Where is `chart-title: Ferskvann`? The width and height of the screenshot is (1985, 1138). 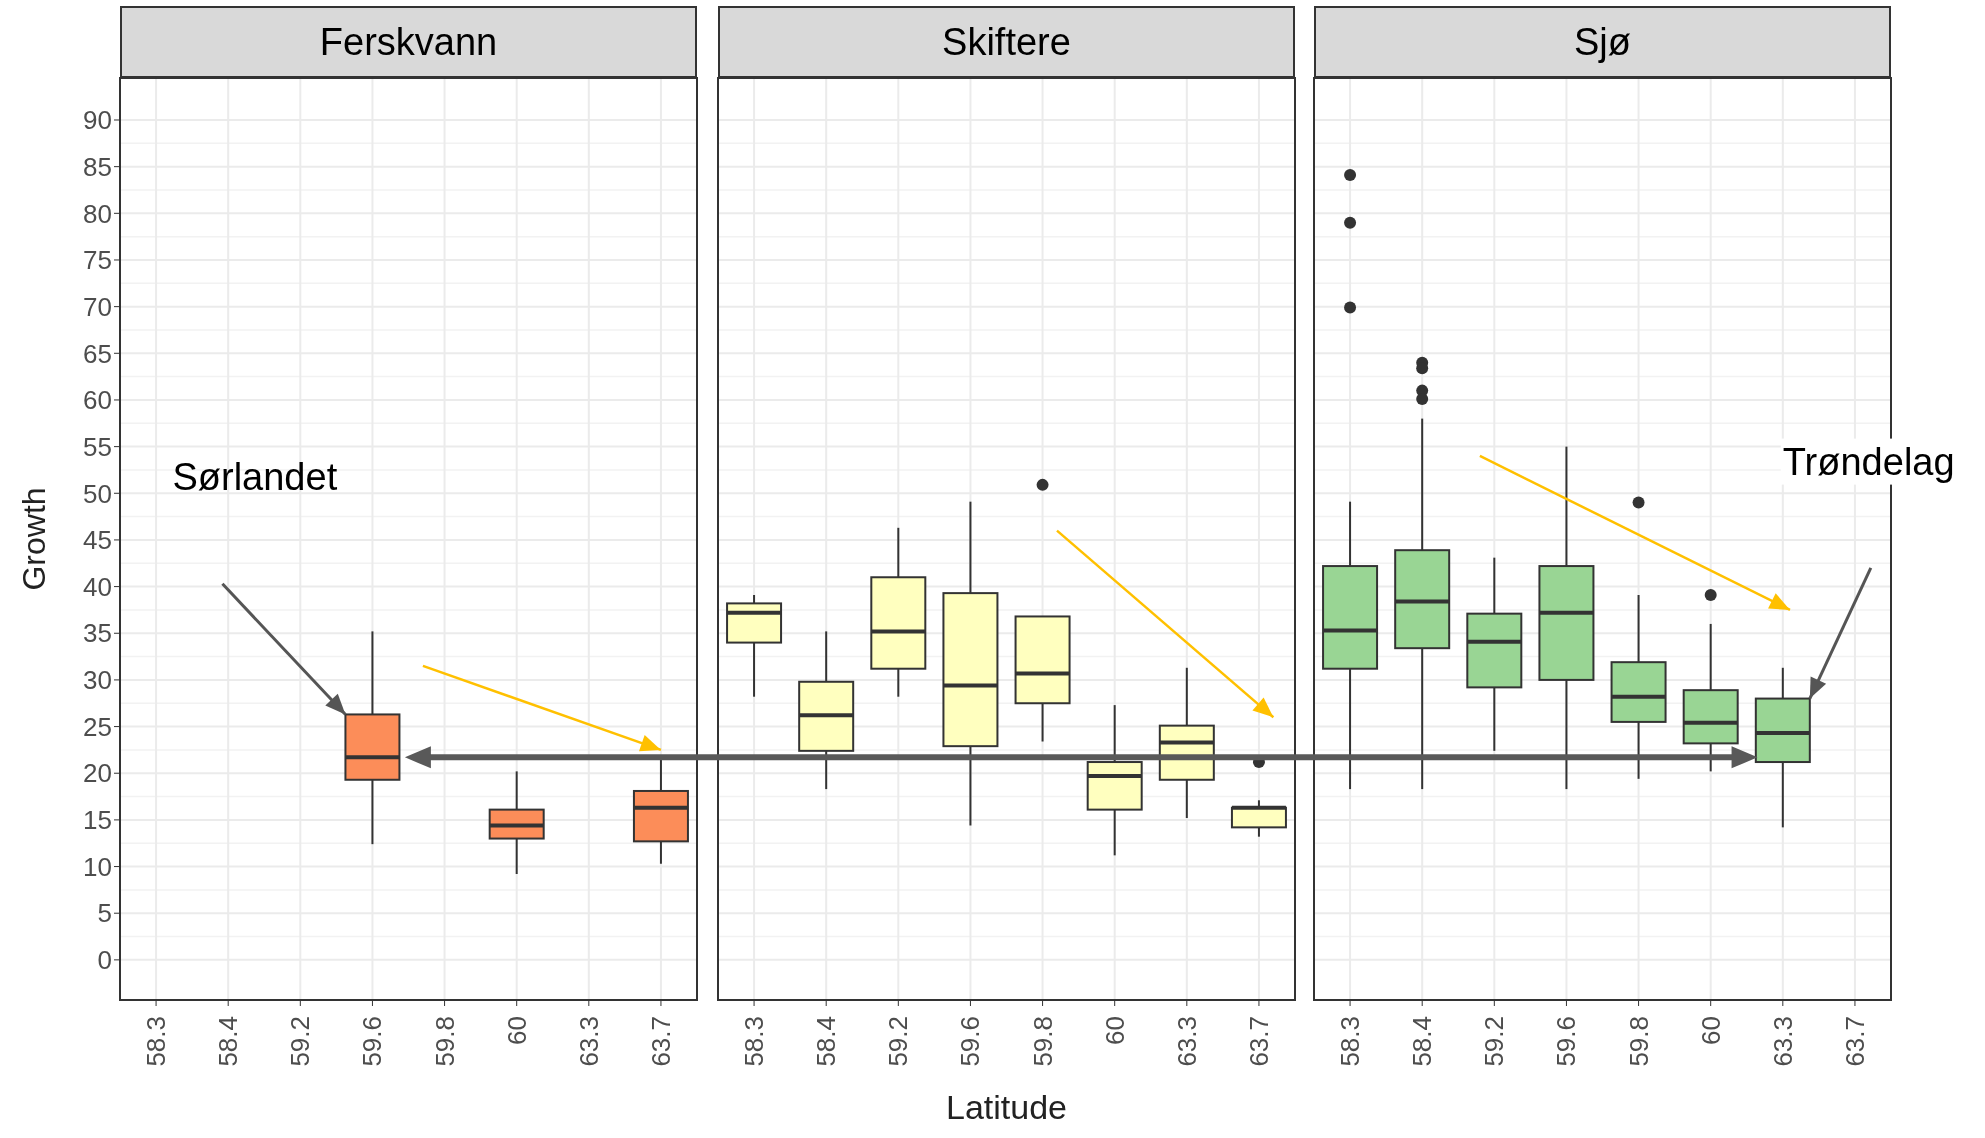 chart-title: Ferskvann is located at coordinates (408, 42).